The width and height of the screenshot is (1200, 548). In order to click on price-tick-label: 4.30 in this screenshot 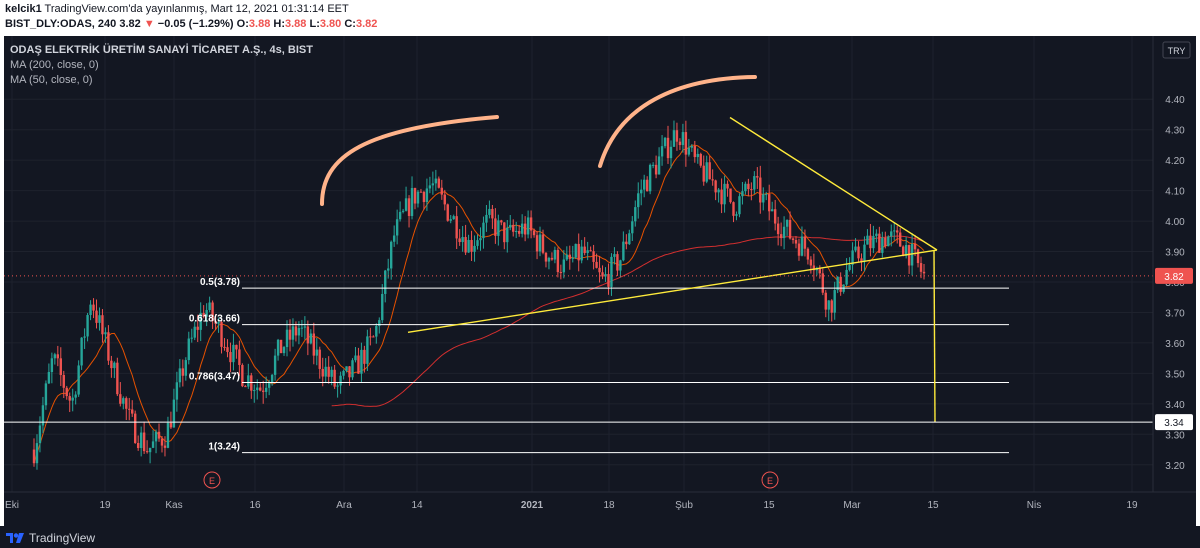, I will do `click(1175, 131)`.